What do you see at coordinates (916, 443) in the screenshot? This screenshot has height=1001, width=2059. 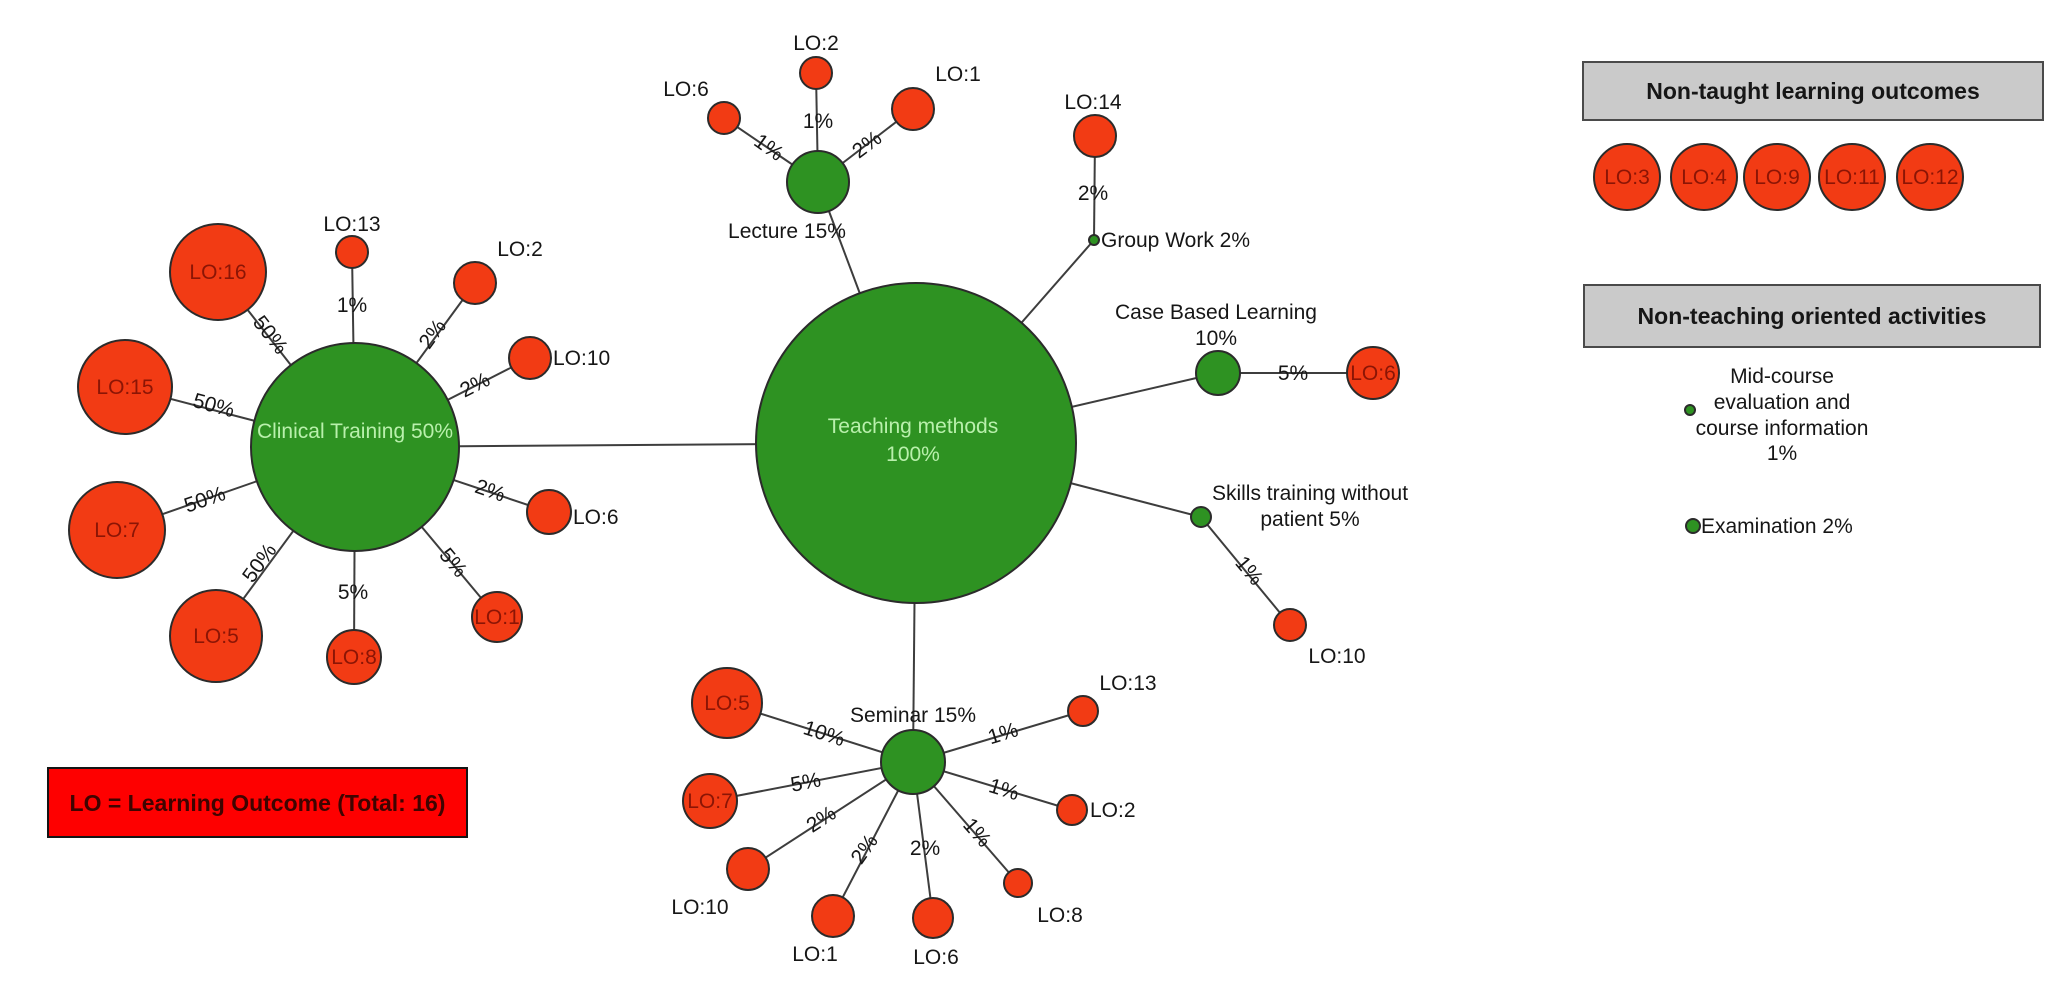 I see `node-teaching-methods` at bounding box center [916, 443].